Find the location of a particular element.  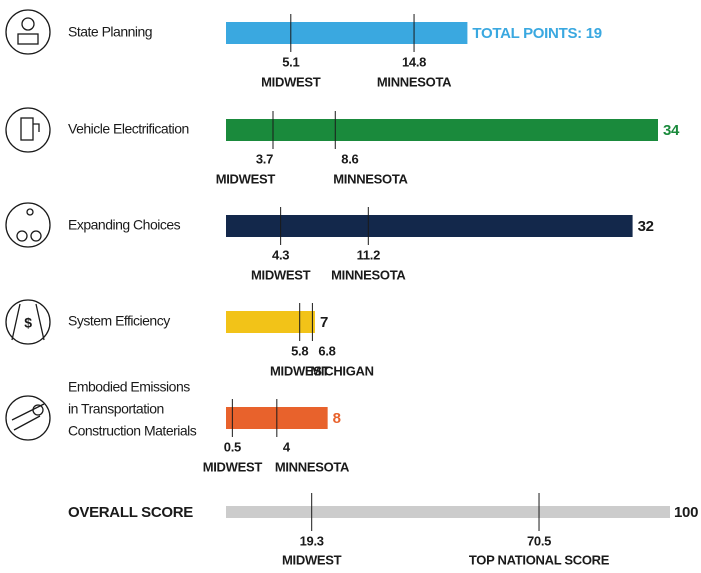

total-label: 100 is located at coordinates (686, 512).